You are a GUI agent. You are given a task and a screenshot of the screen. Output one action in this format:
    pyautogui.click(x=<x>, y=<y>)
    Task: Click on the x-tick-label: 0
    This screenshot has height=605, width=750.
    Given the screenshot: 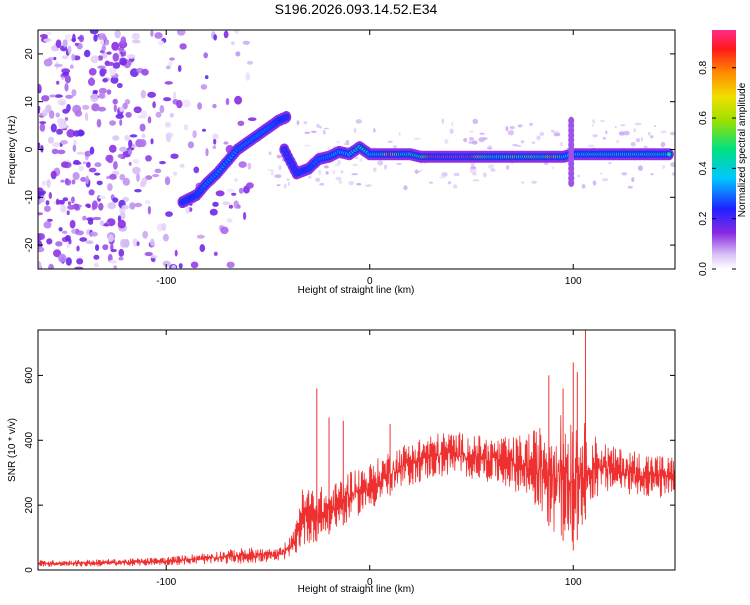 What is the action you would take?
    pyautogui.click(x=370, y=281)
    